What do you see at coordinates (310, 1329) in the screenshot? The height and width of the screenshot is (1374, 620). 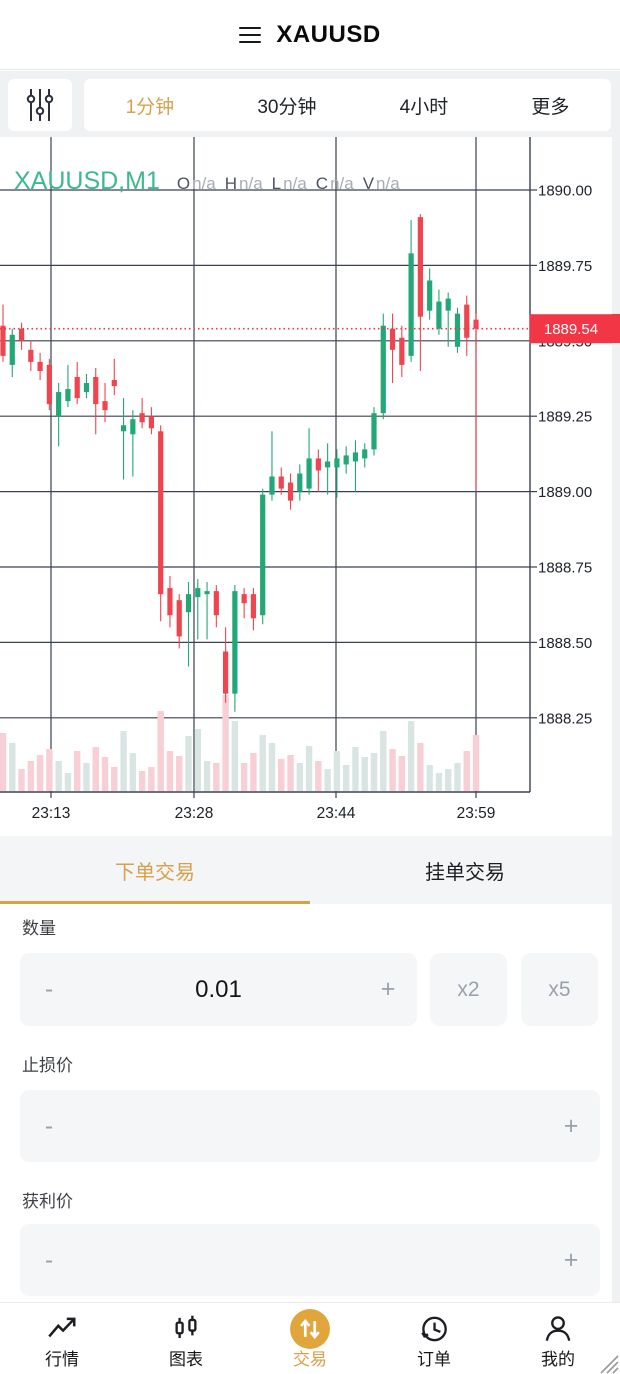 I see `transfer-icon` at bounding box center [310, 1329].